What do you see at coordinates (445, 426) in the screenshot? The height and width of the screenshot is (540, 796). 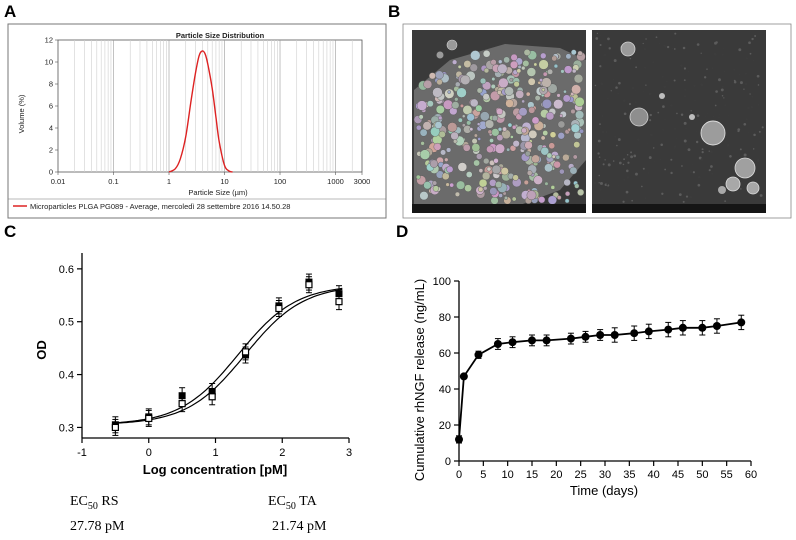 I see `chart-d-ytick-label: 20` at bounding box center [445, 426].